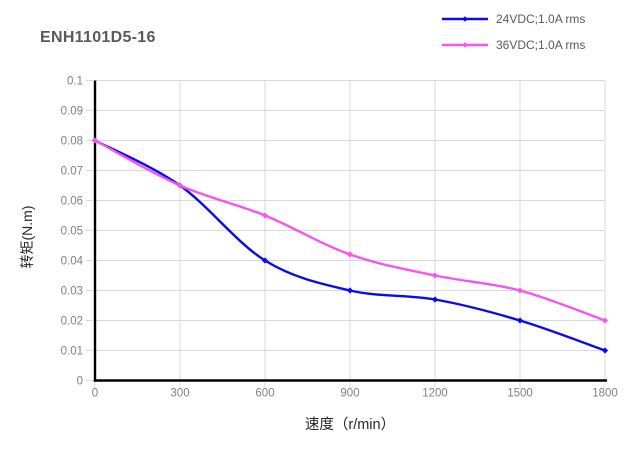 The image size is (640, 450). I want to click on x-axis-label: 速度（r/min）, so click(350, 425).